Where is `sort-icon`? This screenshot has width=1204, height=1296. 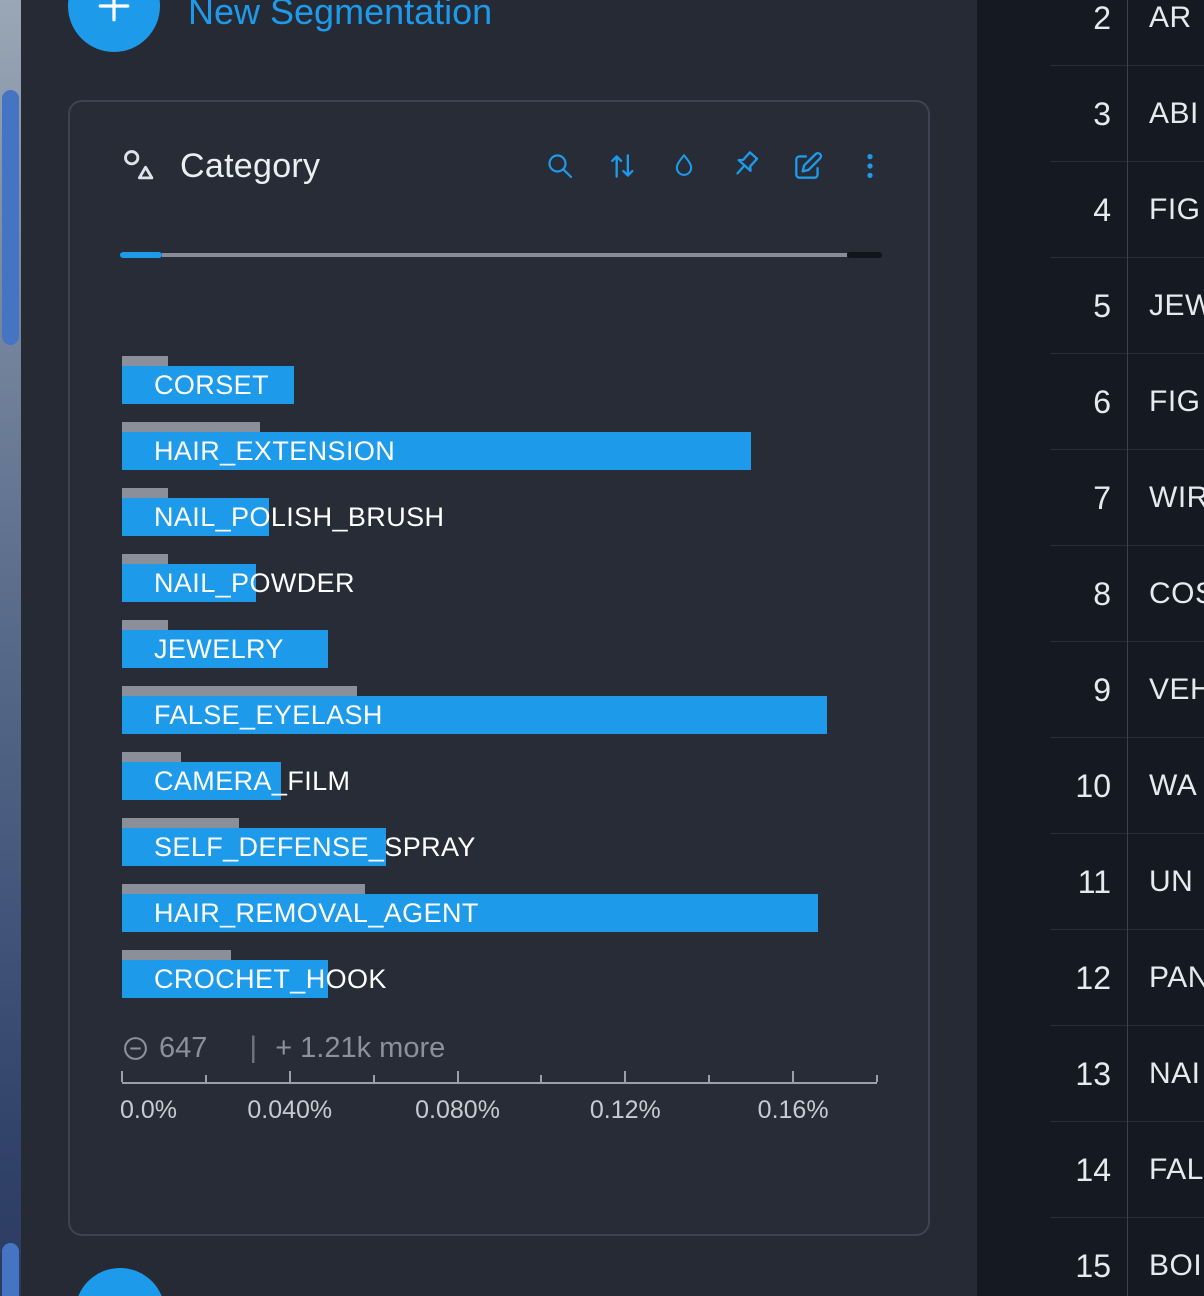 sort-icon is located at coordinates (622, 166).